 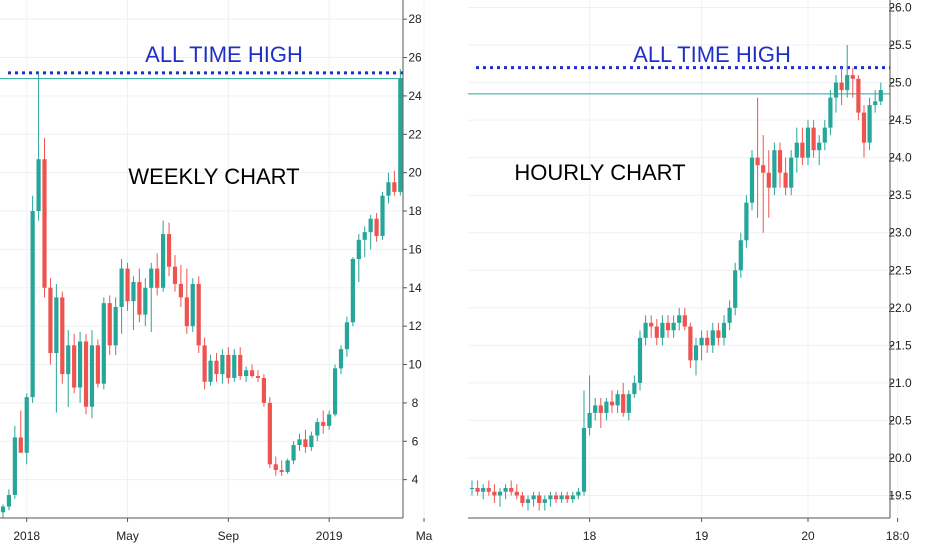 What do you see at coordinates (900, 83) in the screenshot?
I see `hourly-ytick-label: 25.0` at bounding box center [900, 83].